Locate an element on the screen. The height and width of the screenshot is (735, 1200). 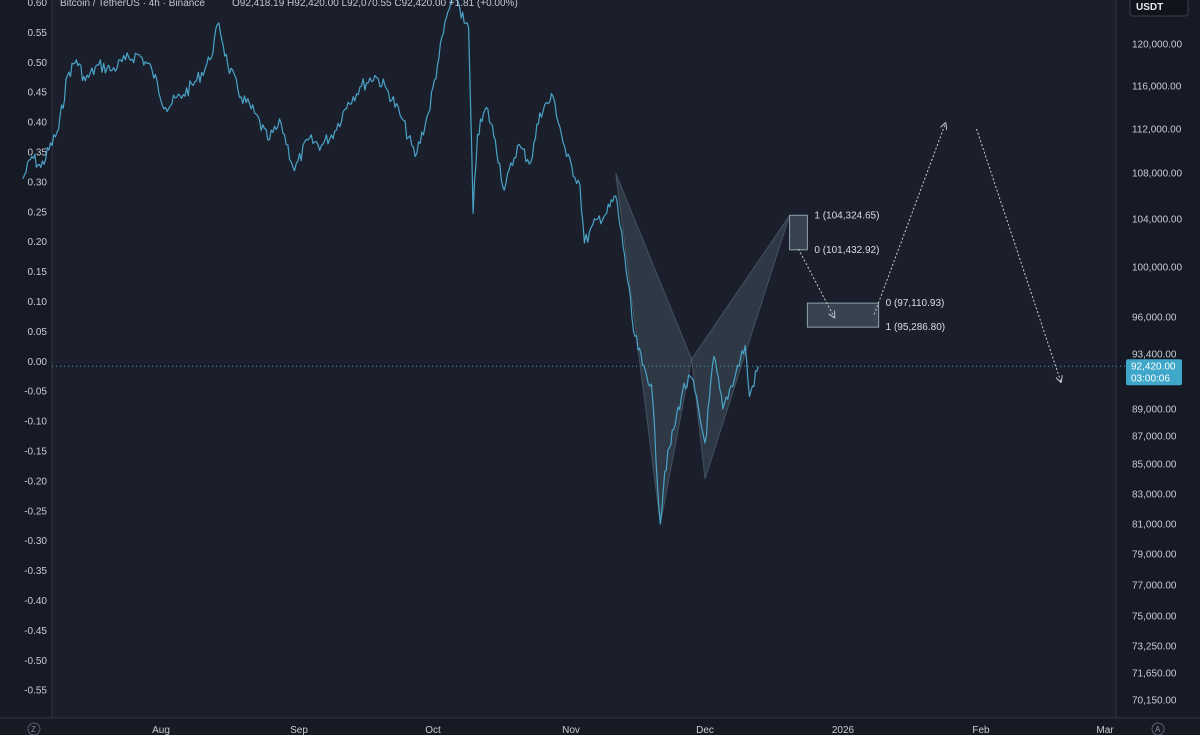
left-axis-tick-label: 0.05 is located at coordinates (38, 332).